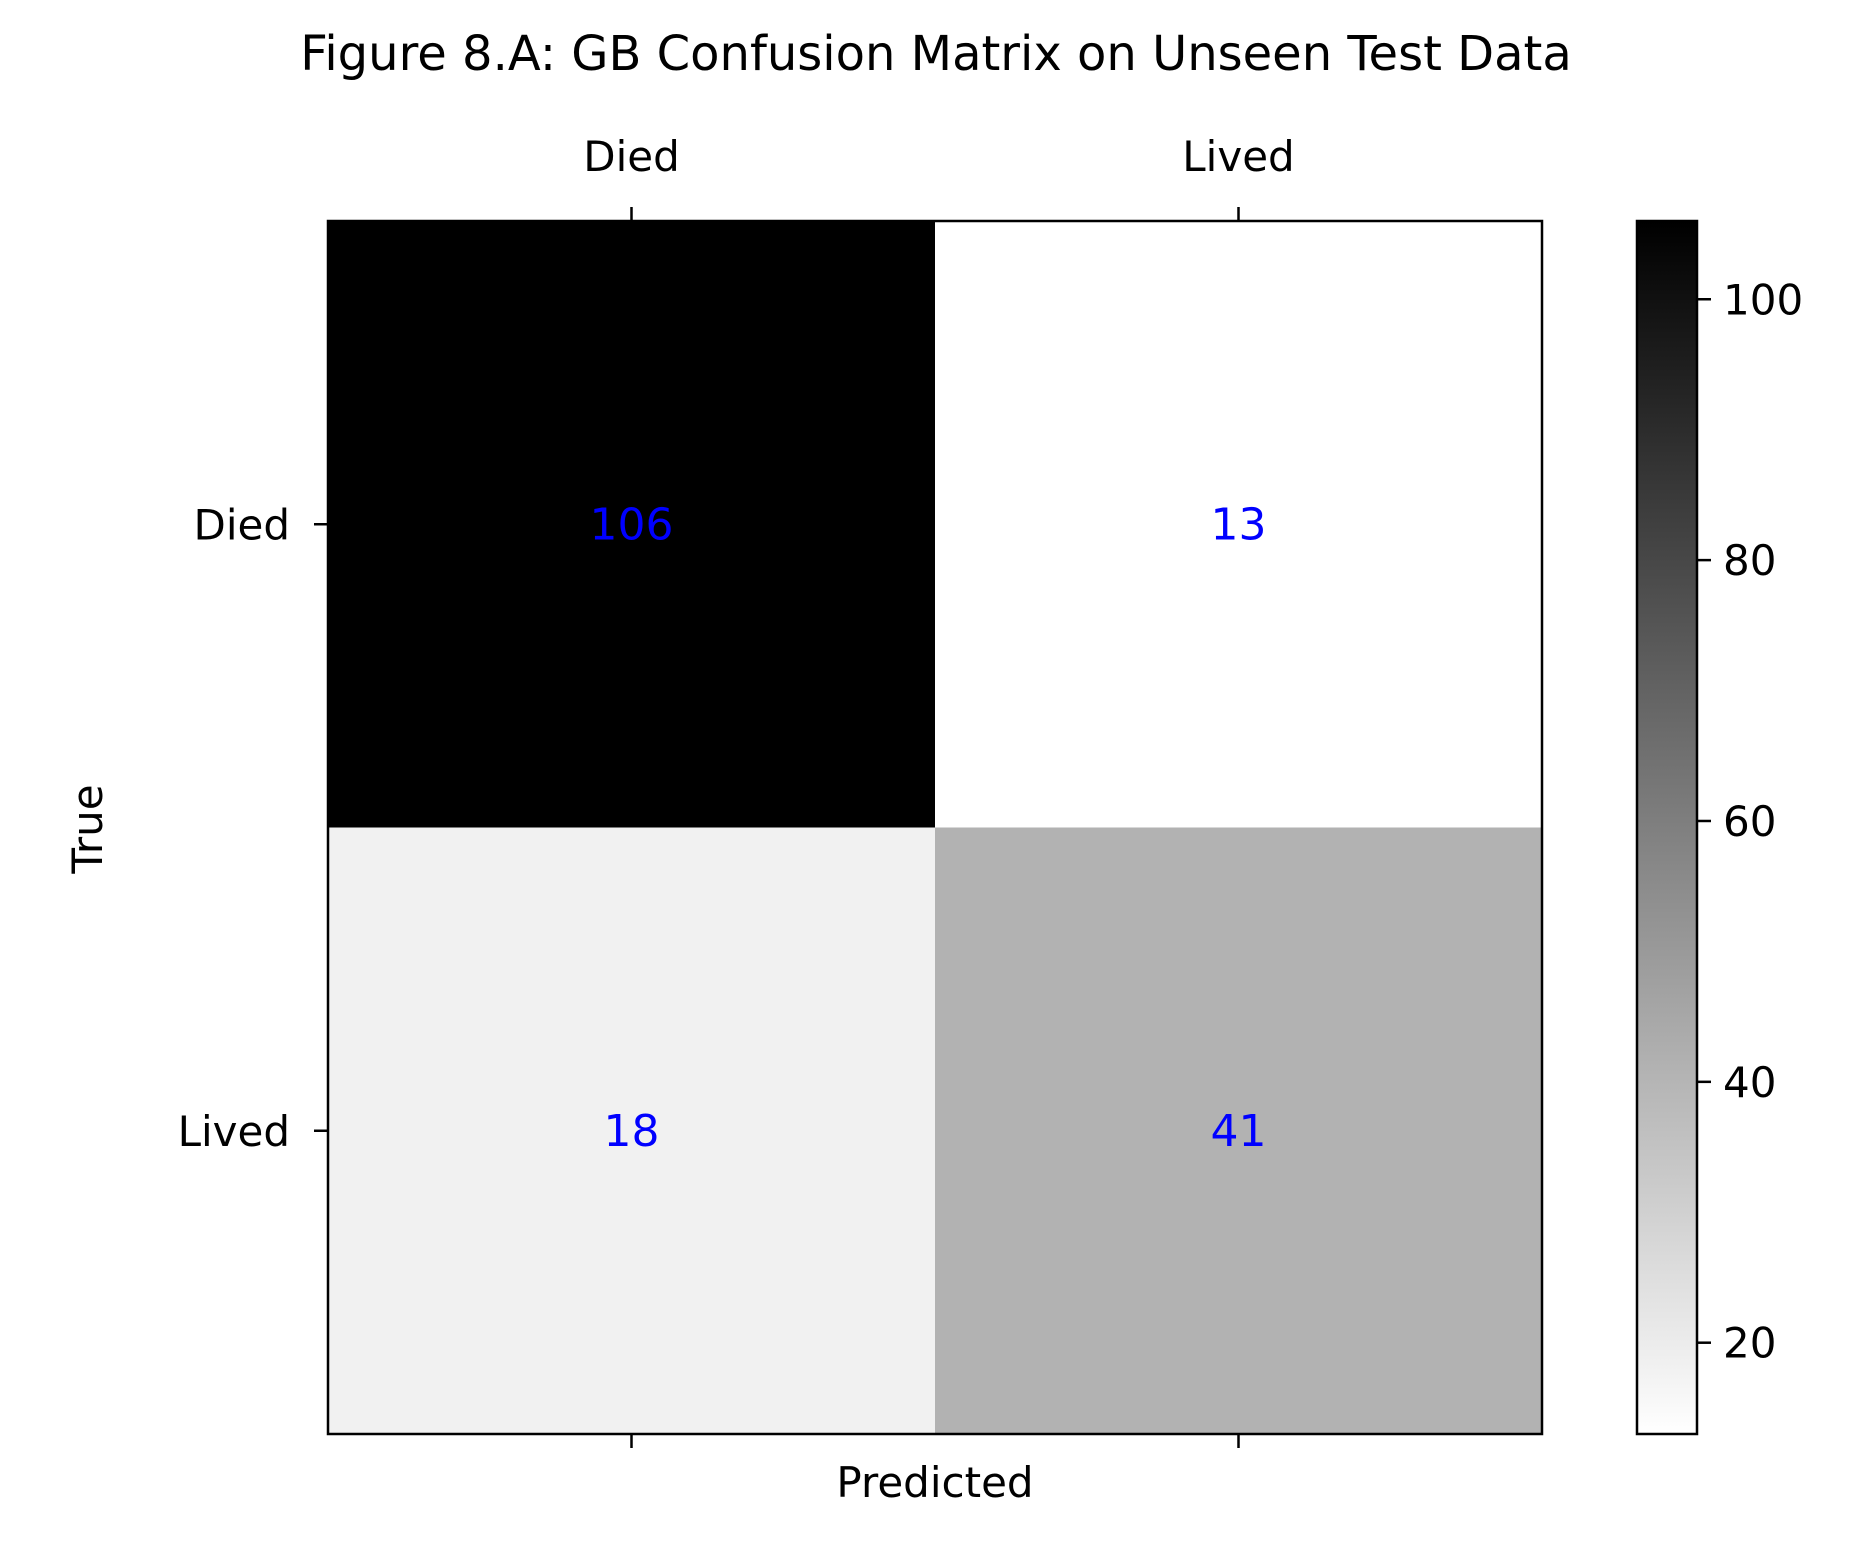 Image resolution: width=1873 pixels, height=1544 pixels. What do you see at coordinates (1238, 156) in the screenshot?
I see `x-tick-label: Lived` at bounding box center [1238, 156].